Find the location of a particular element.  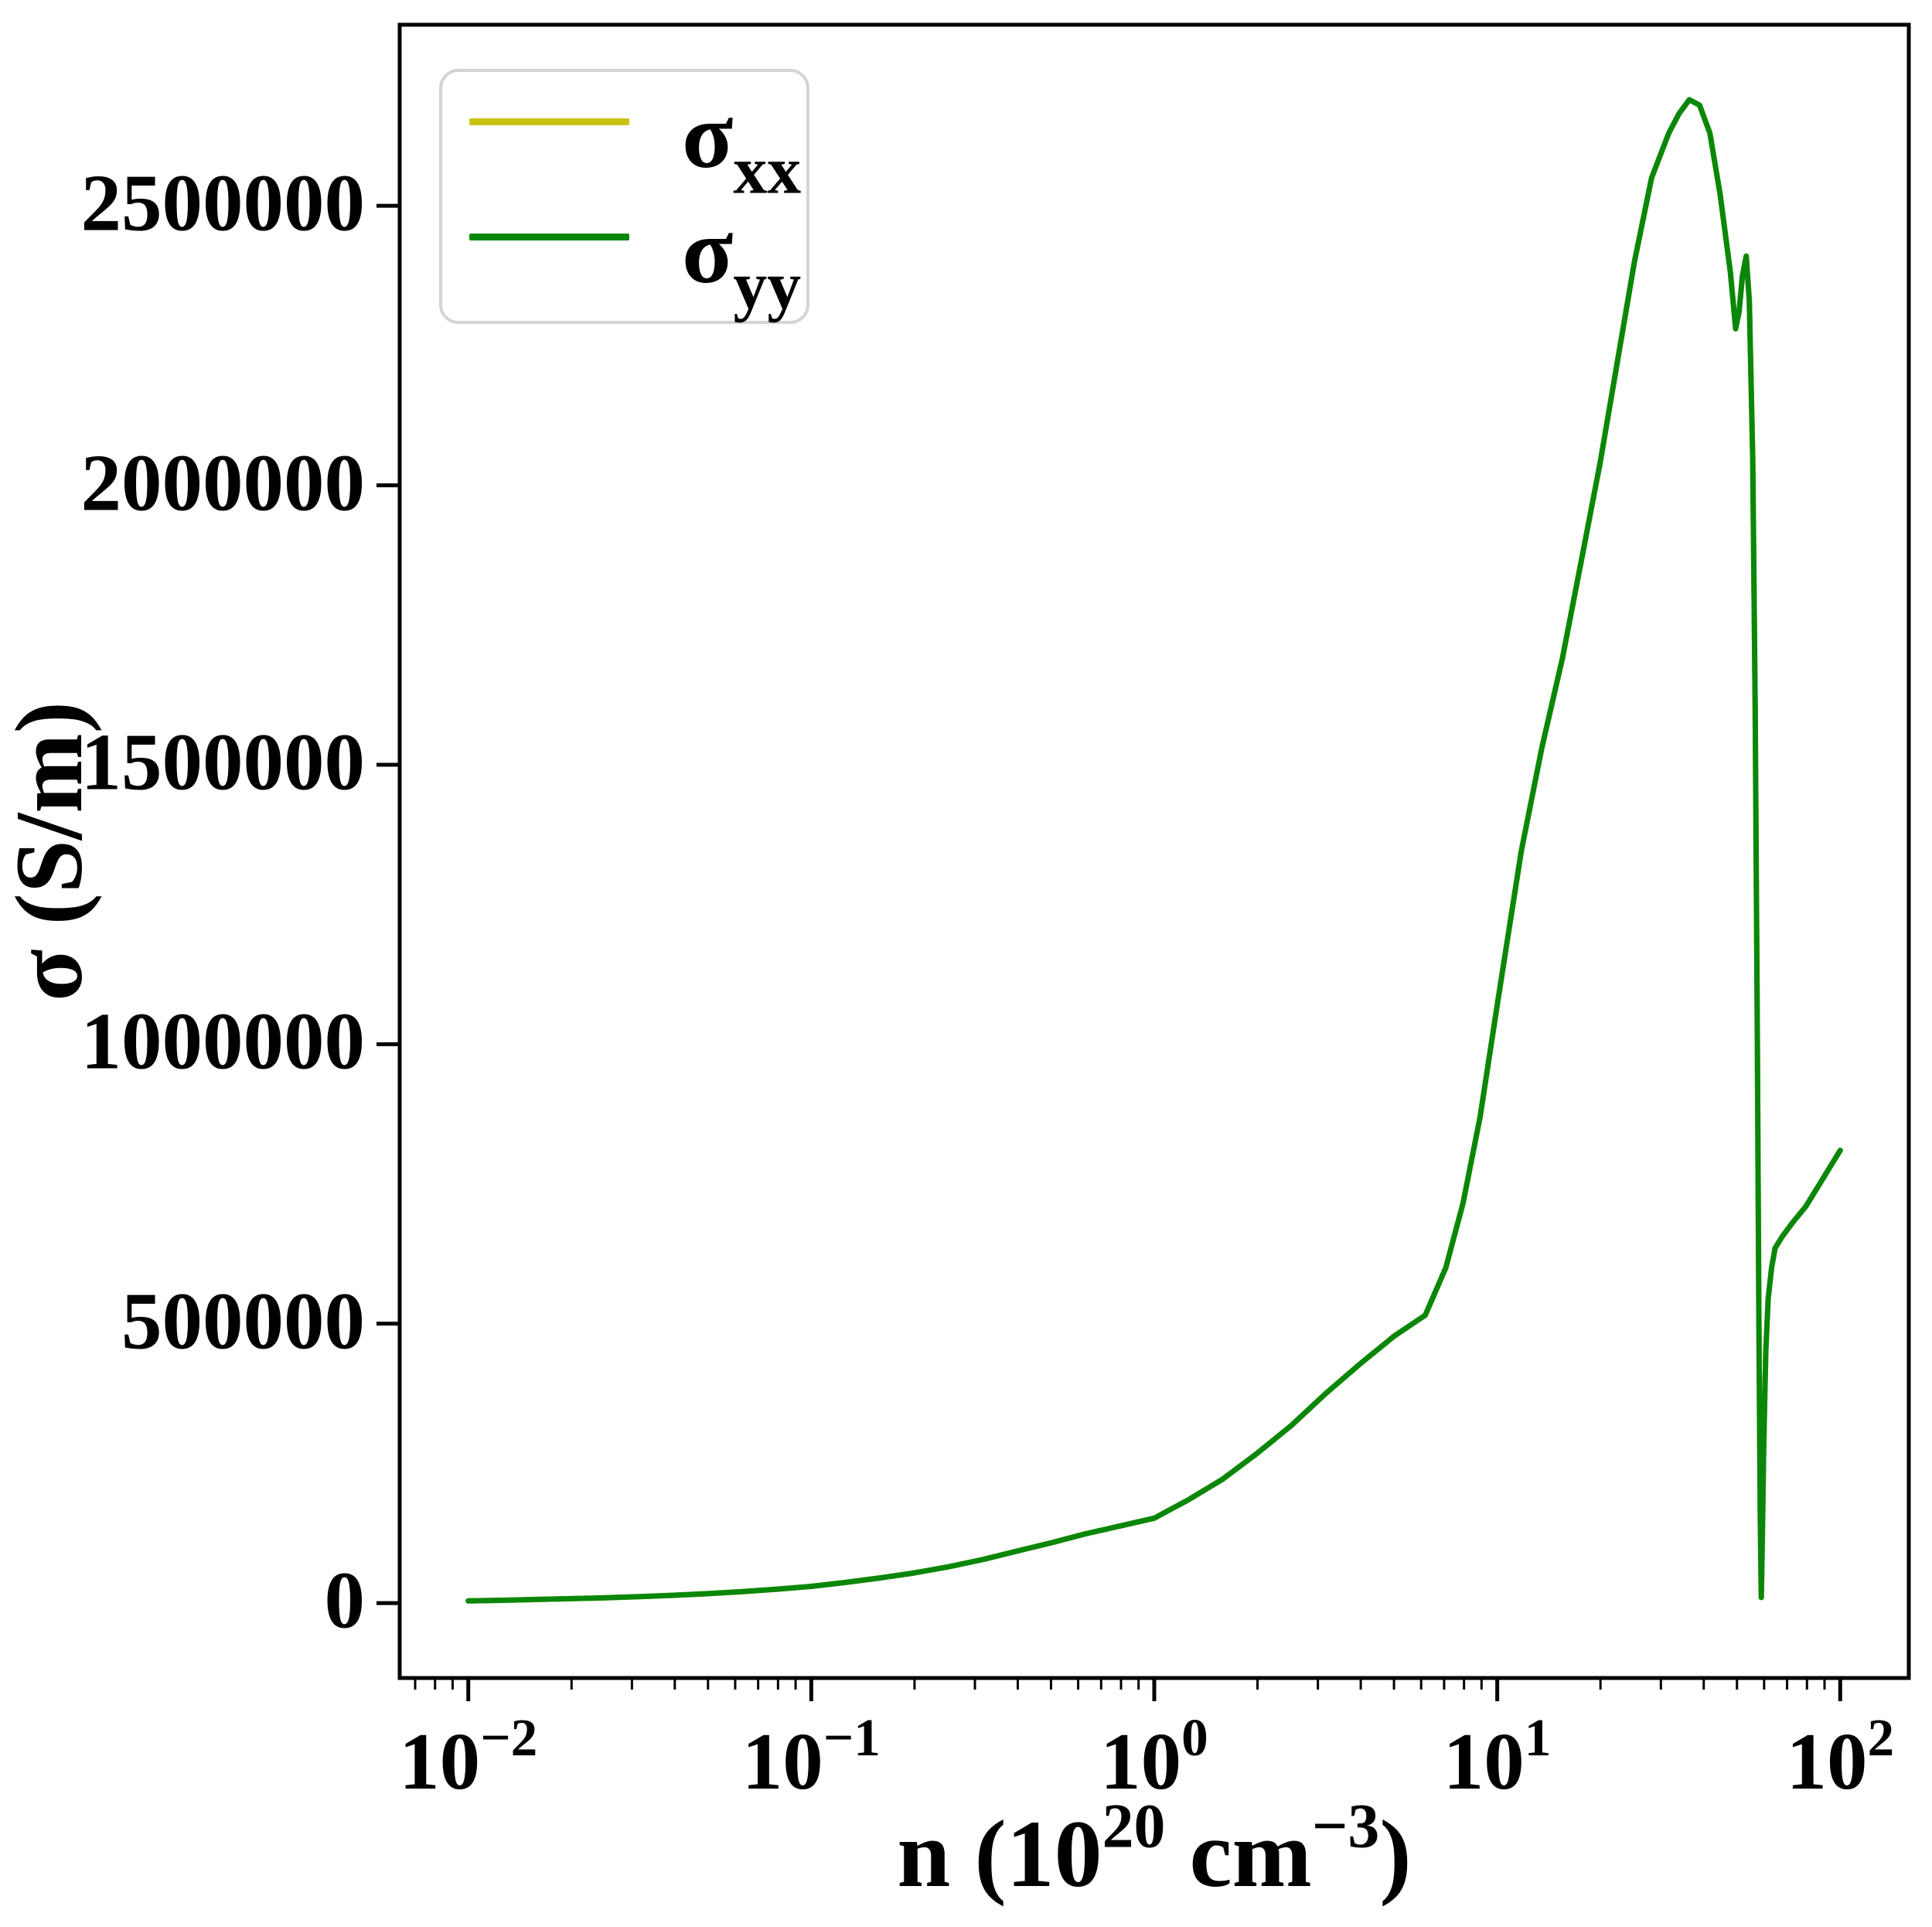

y-tick-label: 2000000 is located at coordinates (223, 481).